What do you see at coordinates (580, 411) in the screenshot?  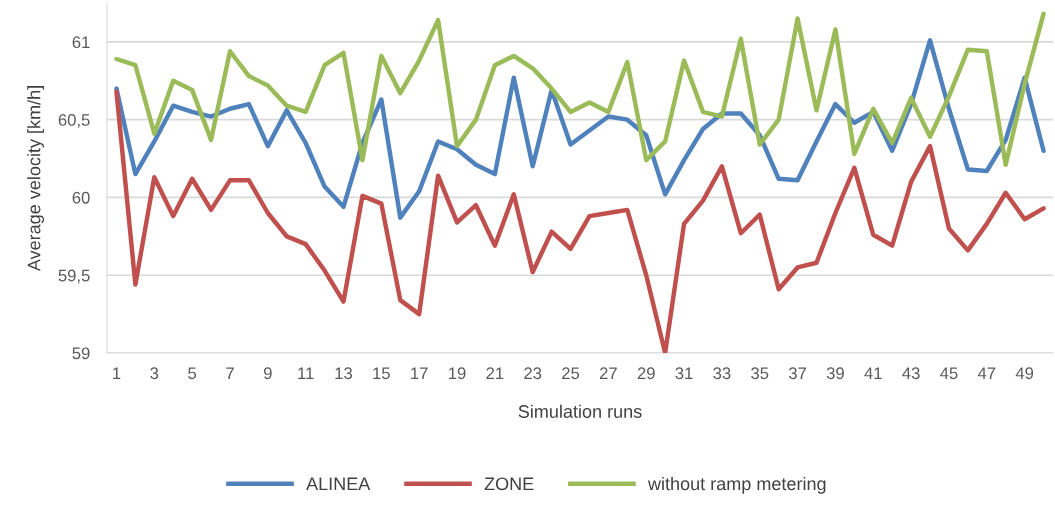 I see `x-axis-title: Simulation runs` at bounding box center [580, 411].